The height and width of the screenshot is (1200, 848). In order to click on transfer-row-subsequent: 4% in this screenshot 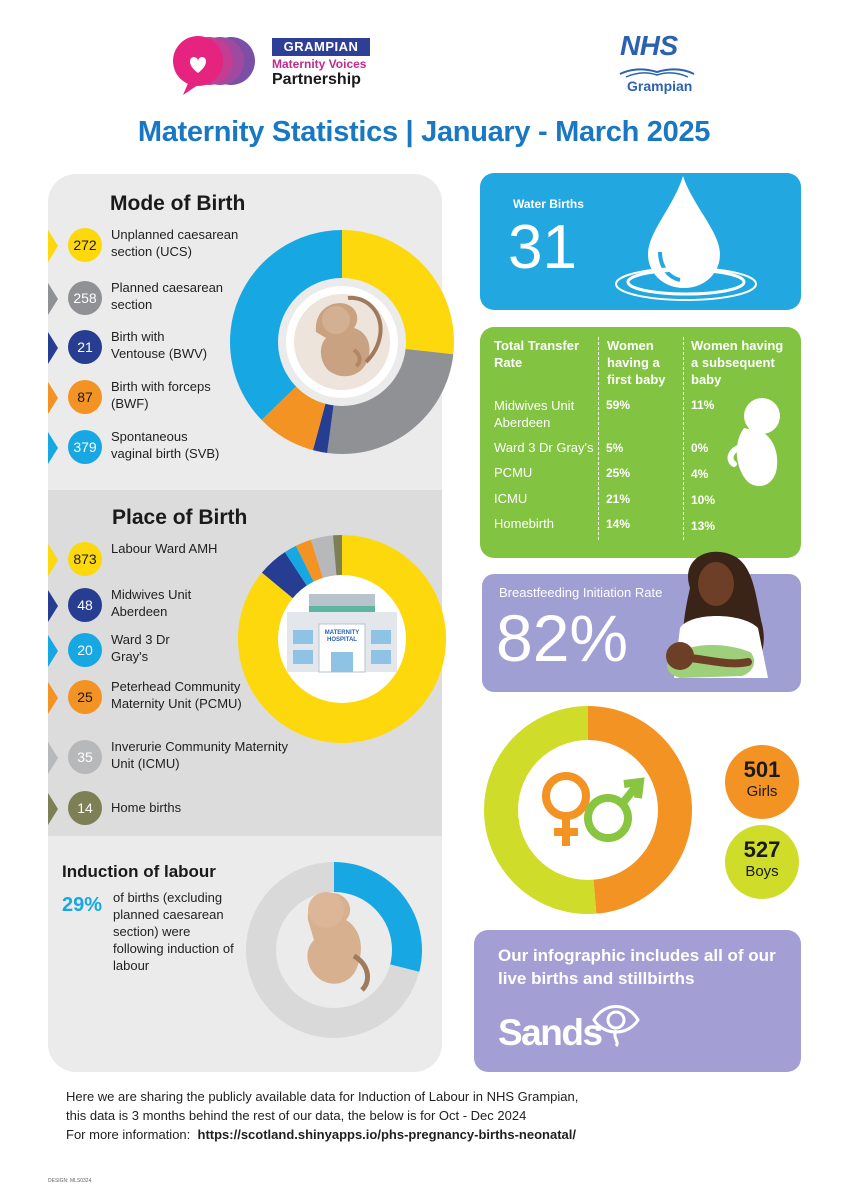, I will do `click(700, 474)`.